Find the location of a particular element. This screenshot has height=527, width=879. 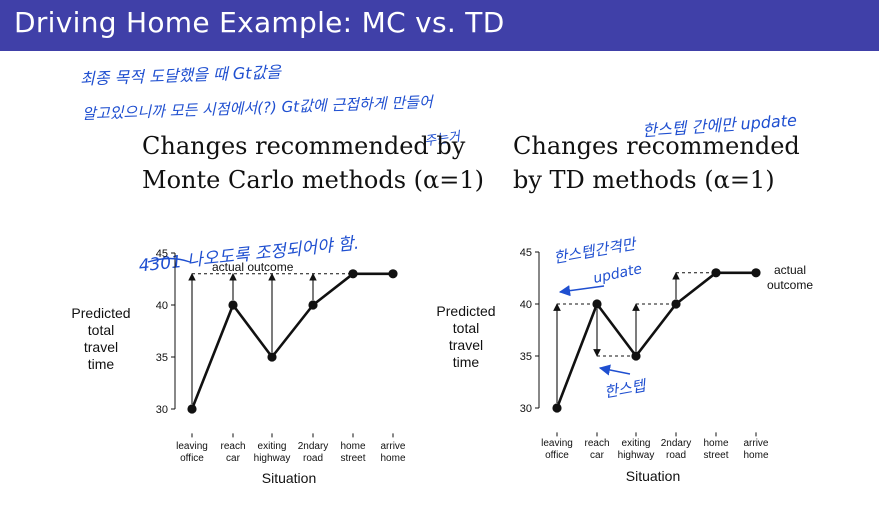

mc-category-label: arrive is located at coordinates (392, 446).